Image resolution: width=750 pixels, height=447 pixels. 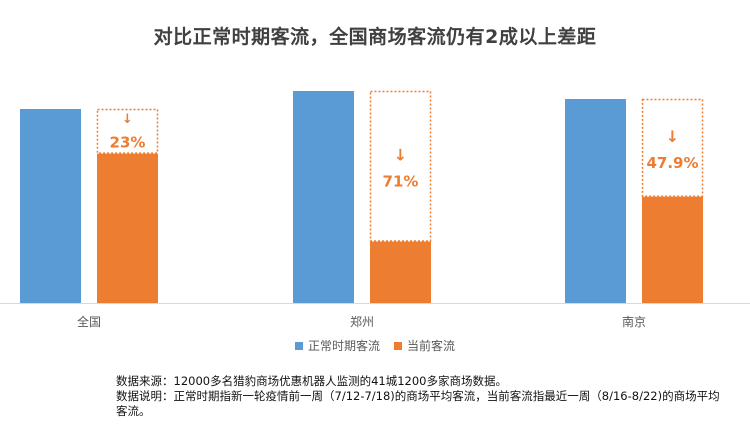 What do you see at coordinates (398, 345) in the screenshot?
I see `legend-swatch-current` at bounding box center [398, 345].